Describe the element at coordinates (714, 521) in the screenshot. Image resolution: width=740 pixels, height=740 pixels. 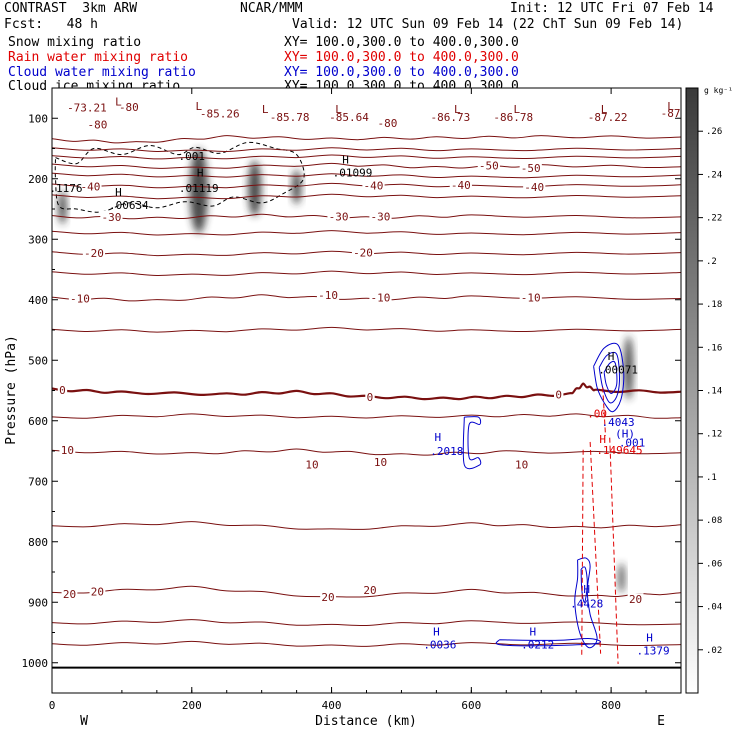
I see `colorbar-tick-label-3: .08` at that location.